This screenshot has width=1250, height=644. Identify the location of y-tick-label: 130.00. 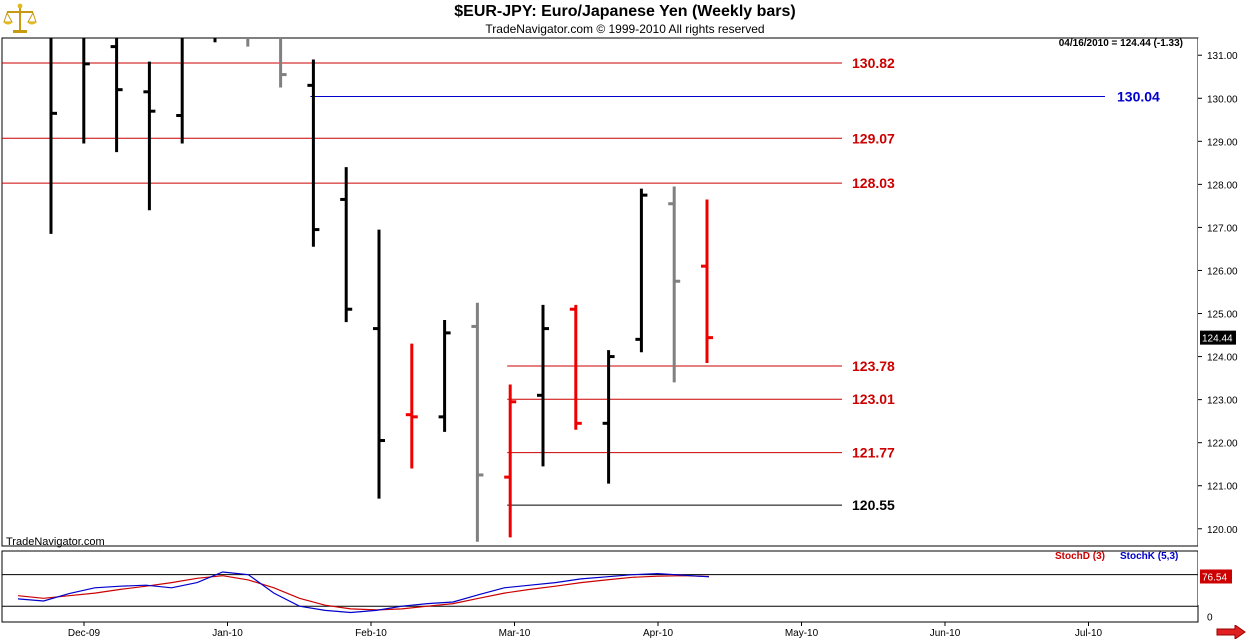
(1222, 99).